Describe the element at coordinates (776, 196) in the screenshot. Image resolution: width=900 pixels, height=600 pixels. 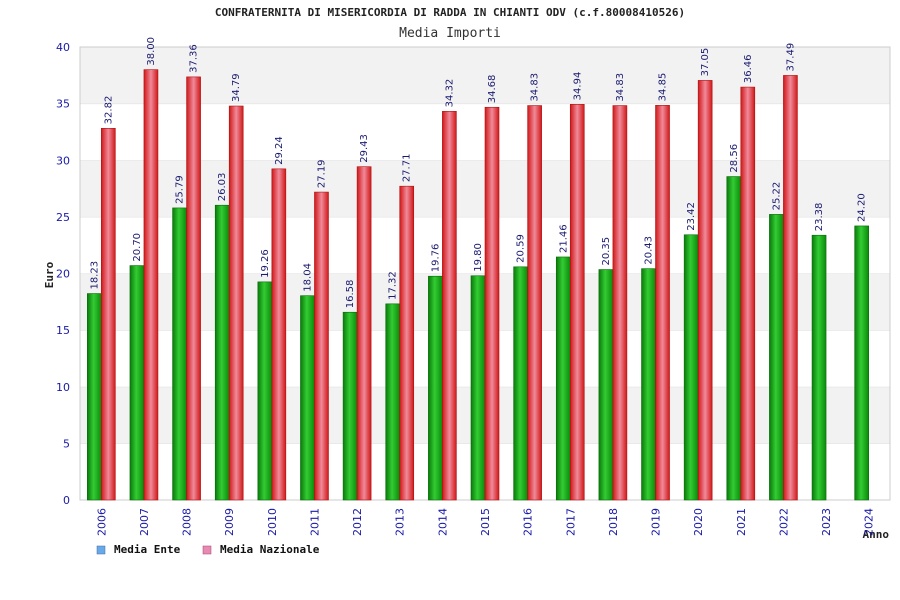
I see `data-label-media-ente: 25.22` at that location.